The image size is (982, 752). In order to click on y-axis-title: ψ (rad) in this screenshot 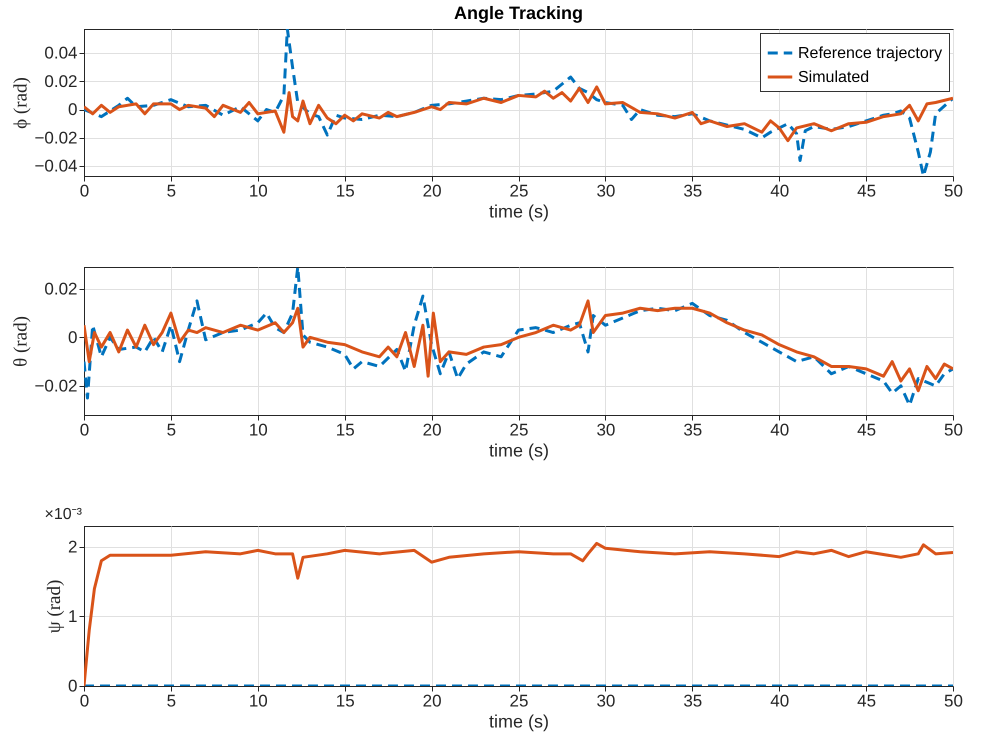, I will do `click(55, 607)`.